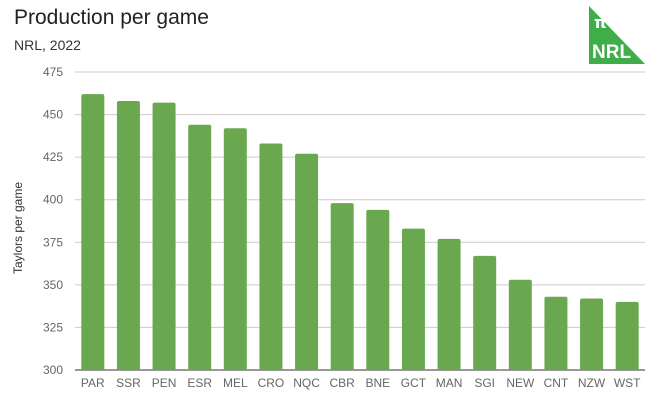  What do you see at coordinates (449, 383) in the screenshot?
I see `x-tick-label: MAN` at bounding box center [449, 383].